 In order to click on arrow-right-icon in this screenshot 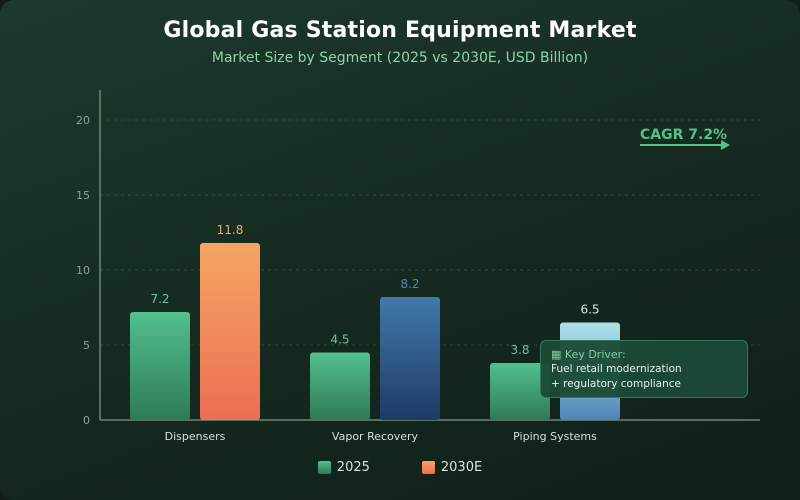, I will do `click(725, 145)`.